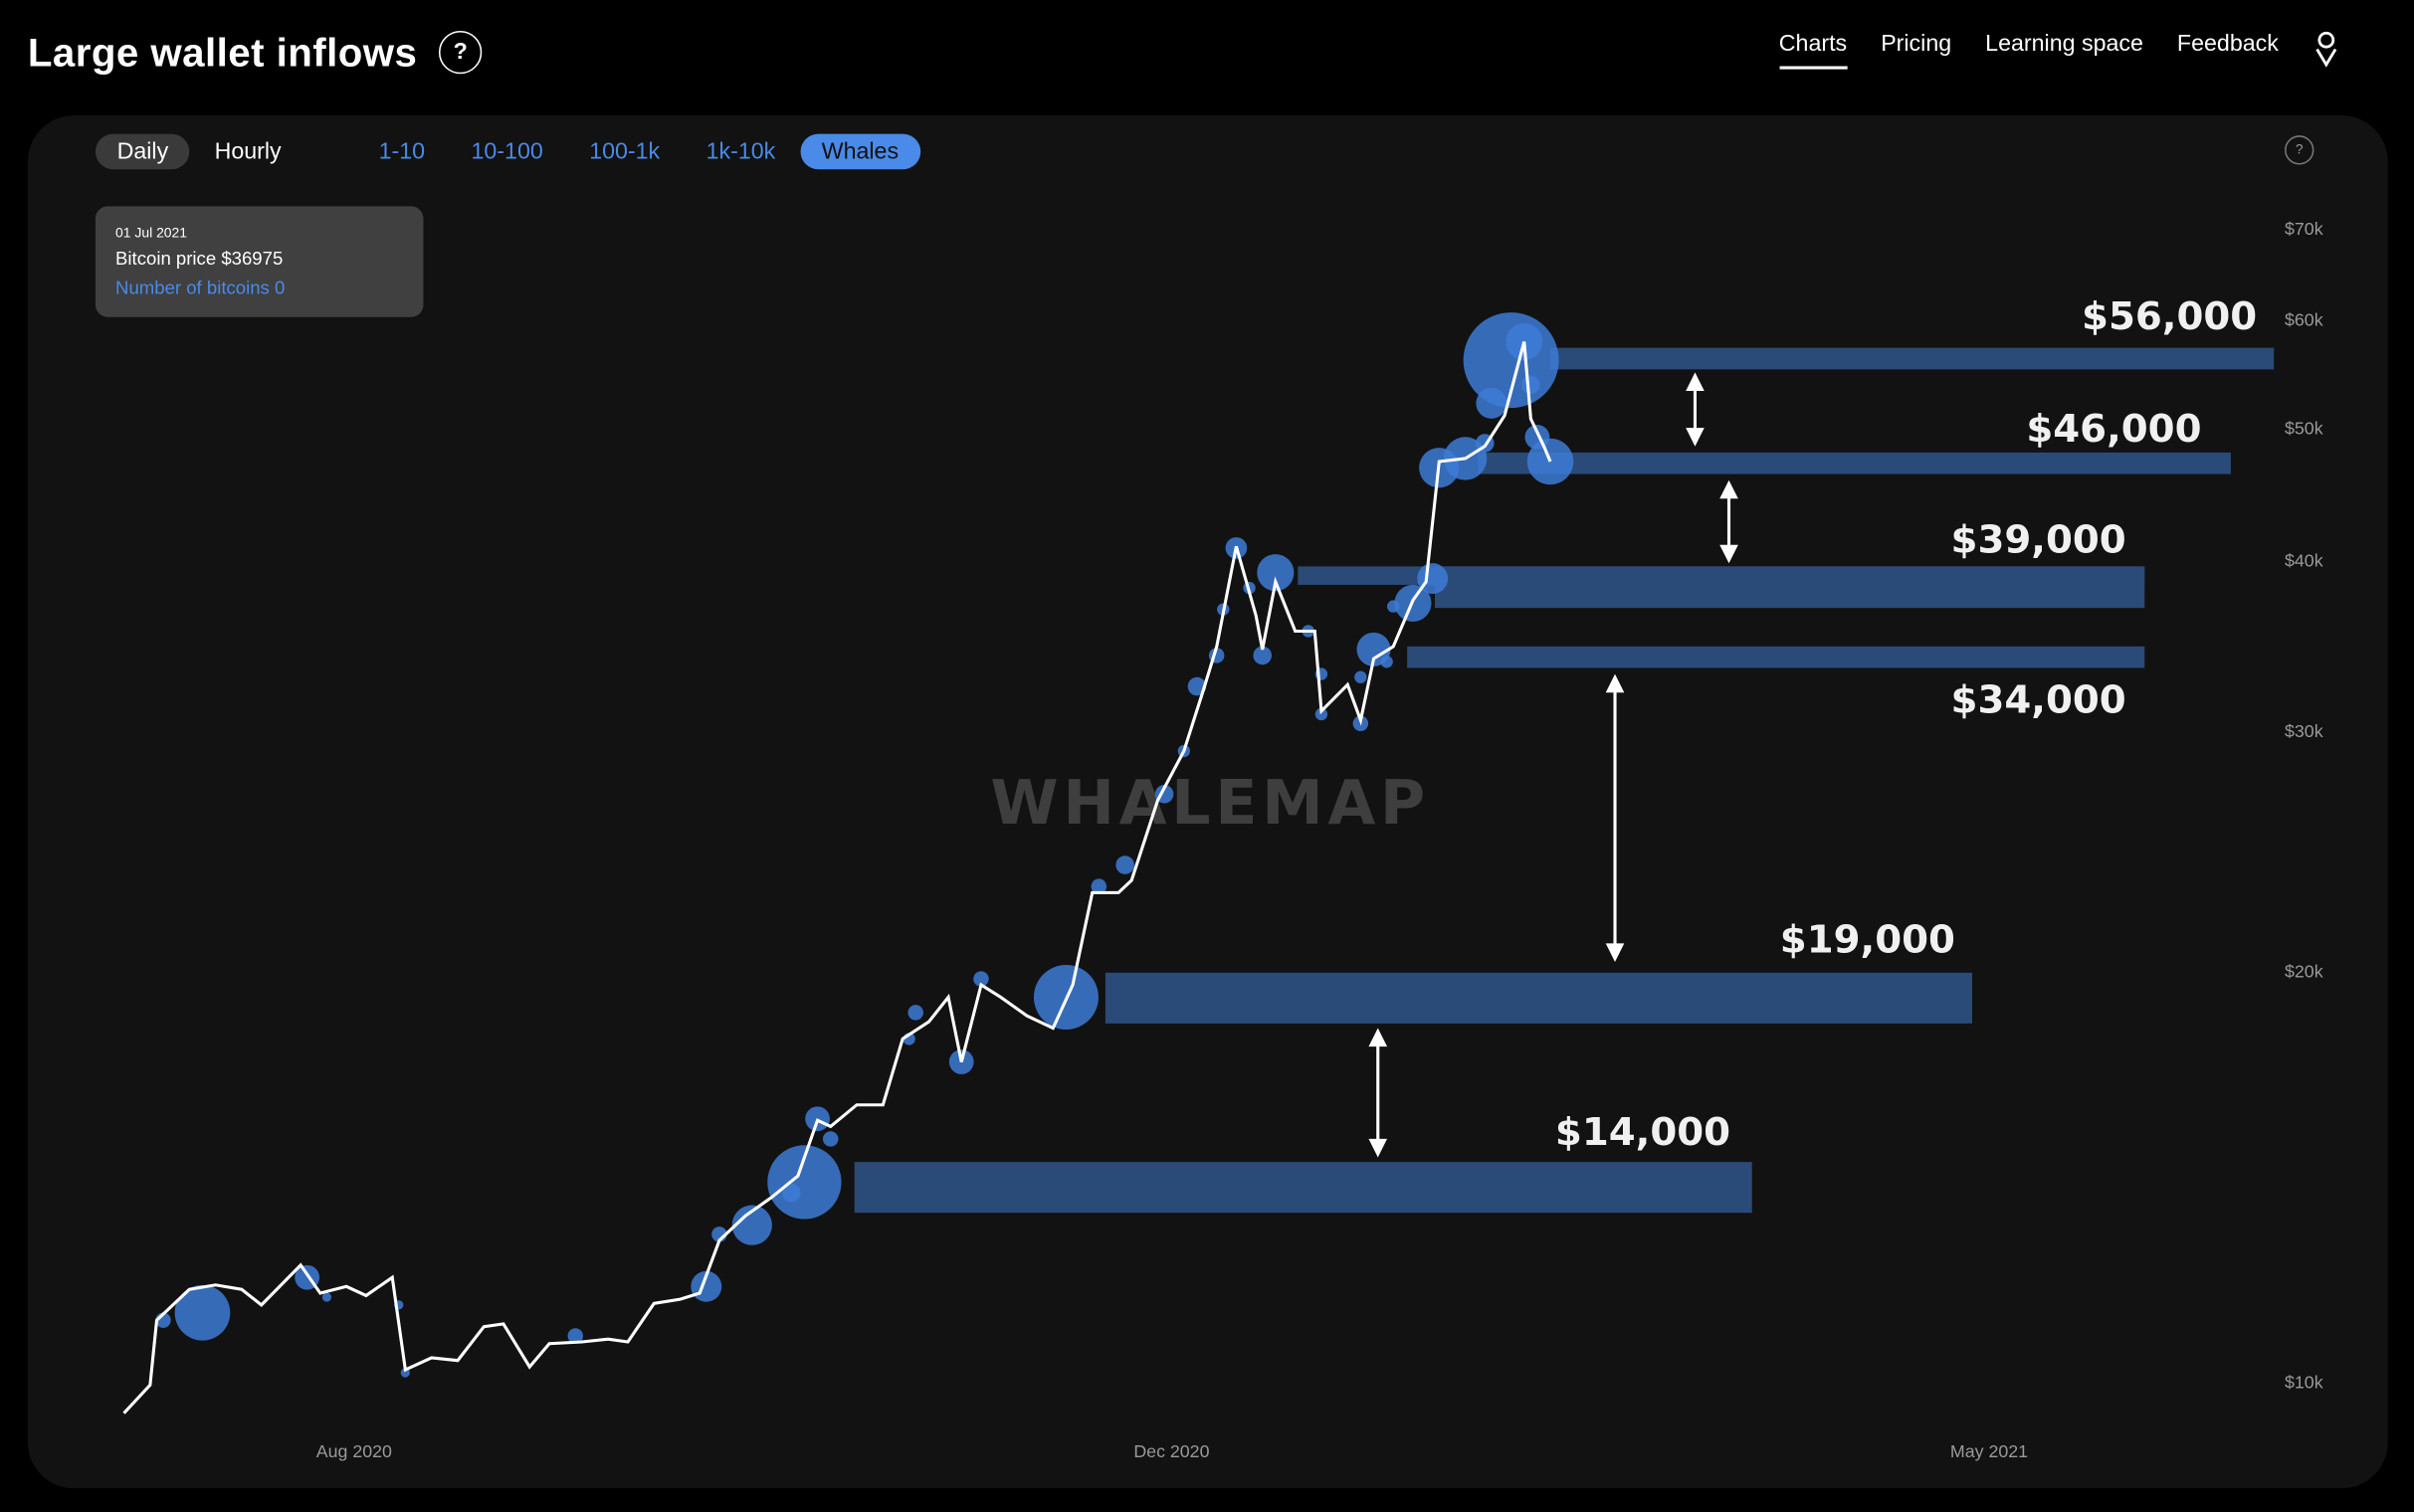  I want to click on top-nav: Charts Pricing Learning space Feedback, so click(2059, 50).